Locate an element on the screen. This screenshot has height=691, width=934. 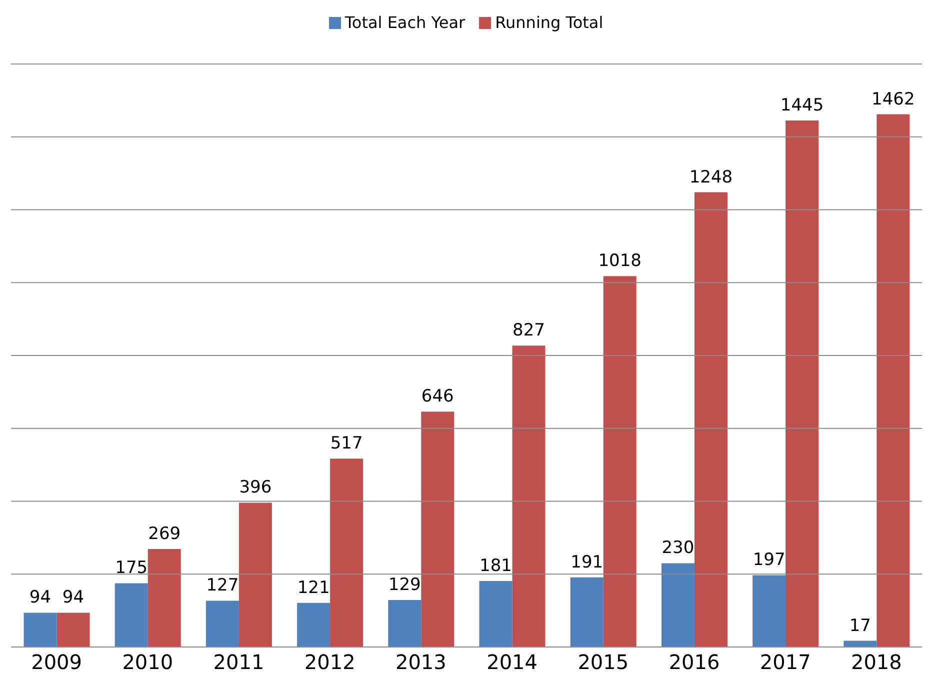
data-label: 1462 is located at coordinates (893, 99).